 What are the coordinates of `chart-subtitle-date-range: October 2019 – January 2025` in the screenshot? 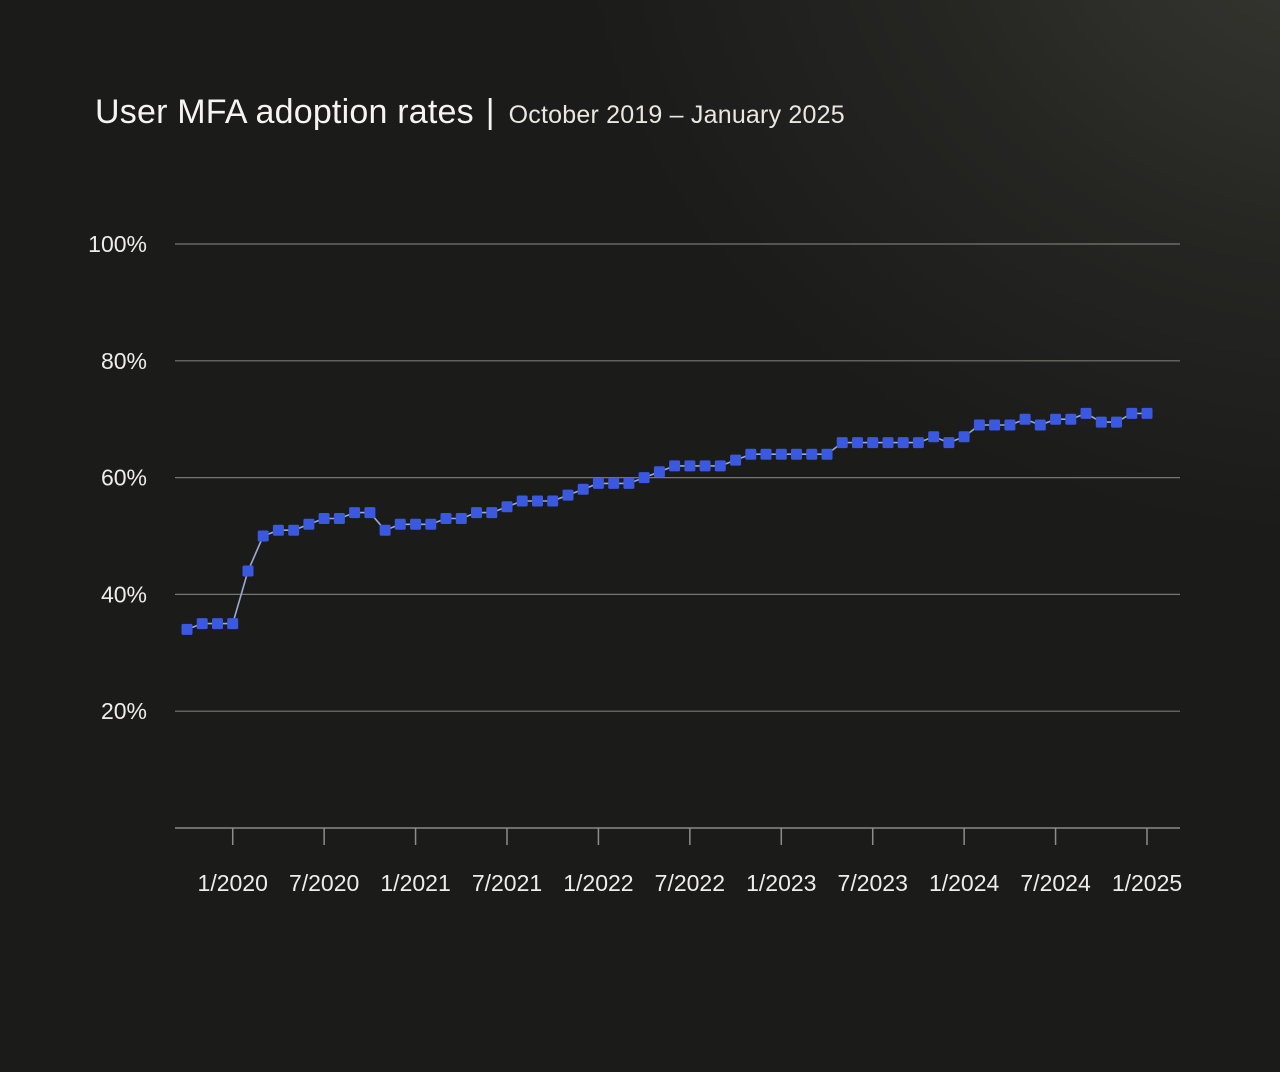 It's located at (676, 115).